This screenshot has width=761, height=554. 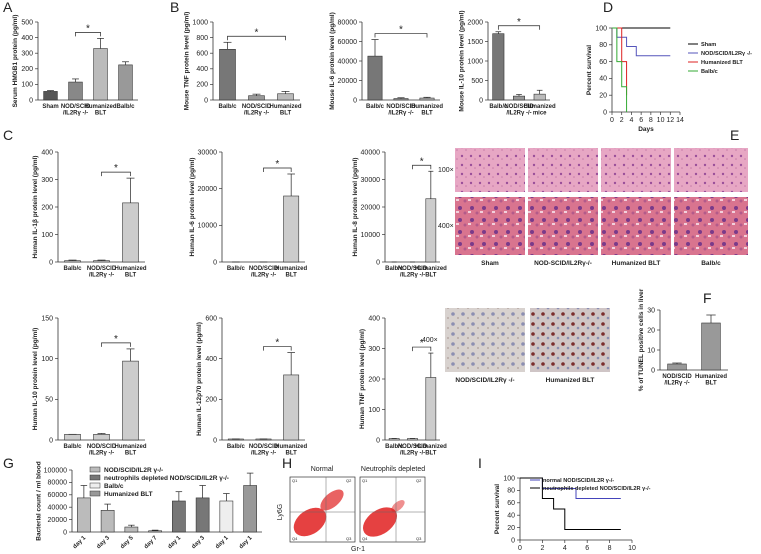 What do you see at coordinates (371, 207) in the screenshot?
I see `y-tick-label: 20000` at bounding box center [371, 207].